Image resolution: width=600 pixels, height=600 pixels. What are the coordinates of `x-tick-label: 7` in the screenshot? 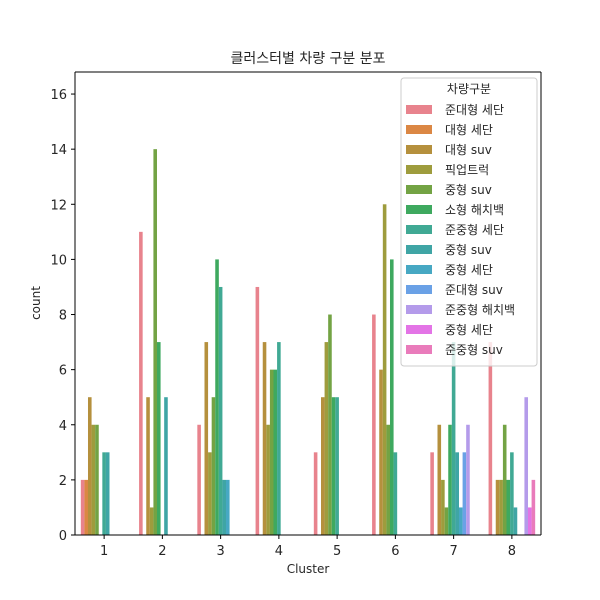 It's located at (453, 551).